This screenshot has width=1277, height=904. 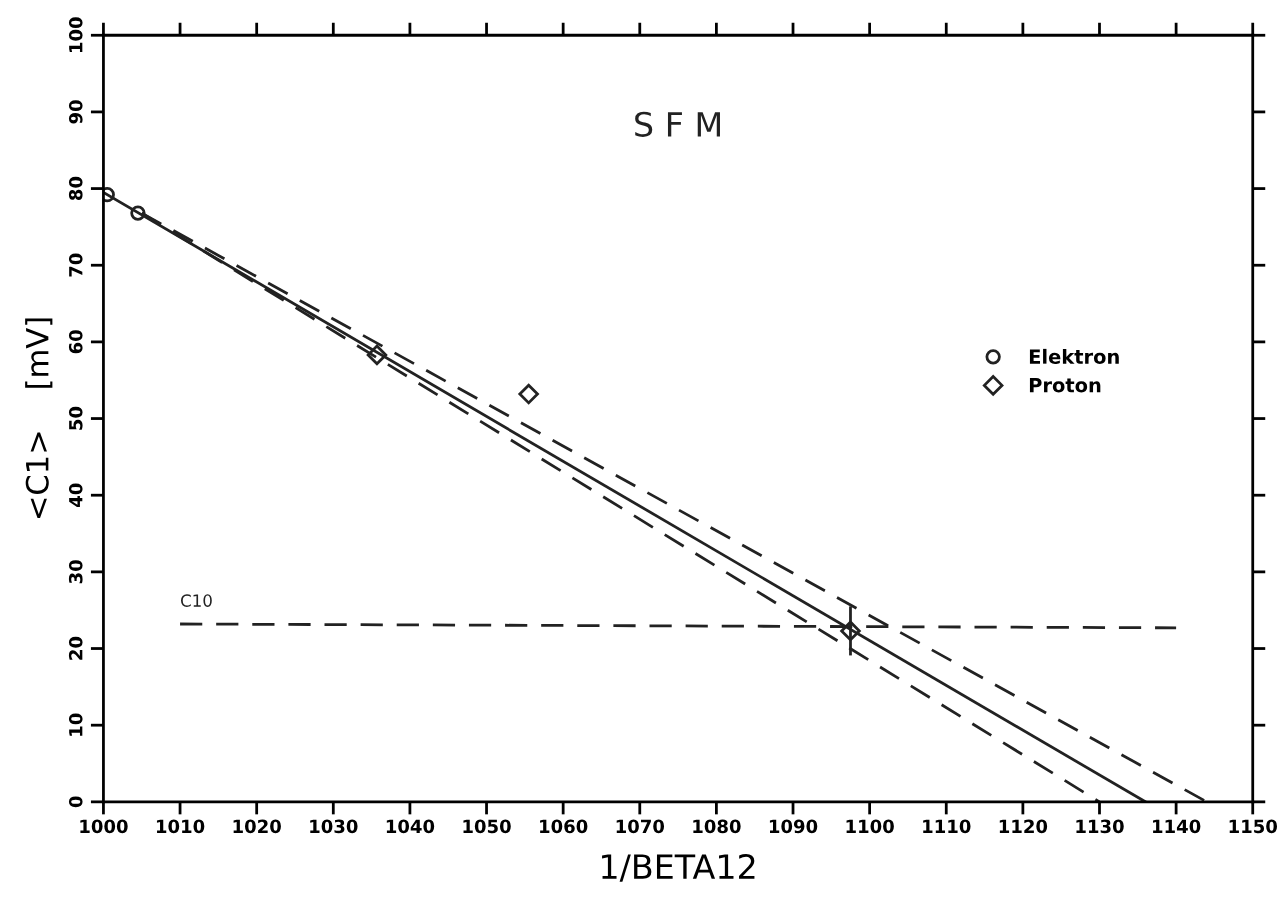 What do you see at coordinates (717, 826) in the screenshot?
I see `x-tick-label: 1080` at bounding box center [717, 826].